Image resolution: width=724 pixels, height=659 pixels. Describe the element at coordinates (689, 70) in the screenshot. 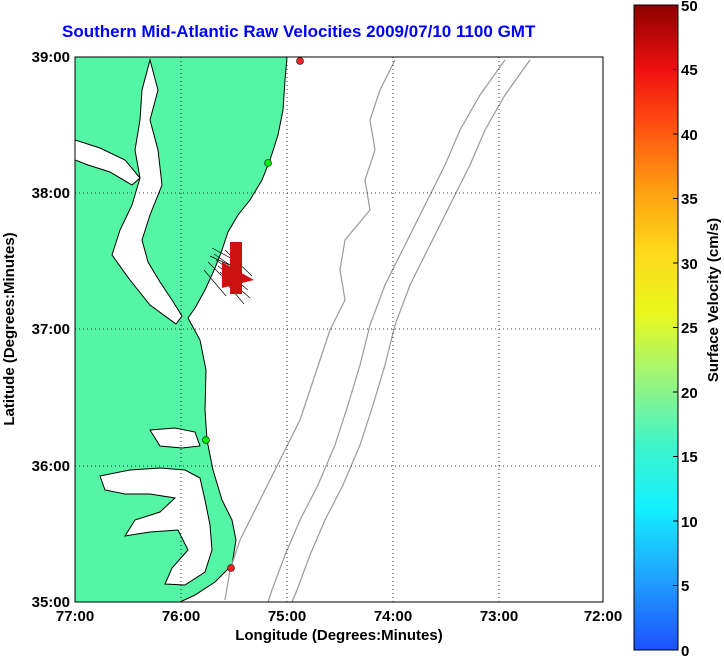

I see `colorbar-tick-label: 45` at that location.